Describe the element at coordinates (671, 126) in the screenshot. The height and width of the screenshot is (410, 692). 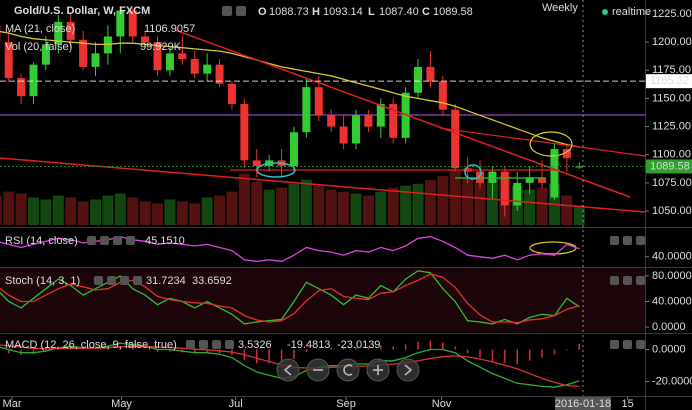
I see `y-tick-label: 1125.00` at that location.